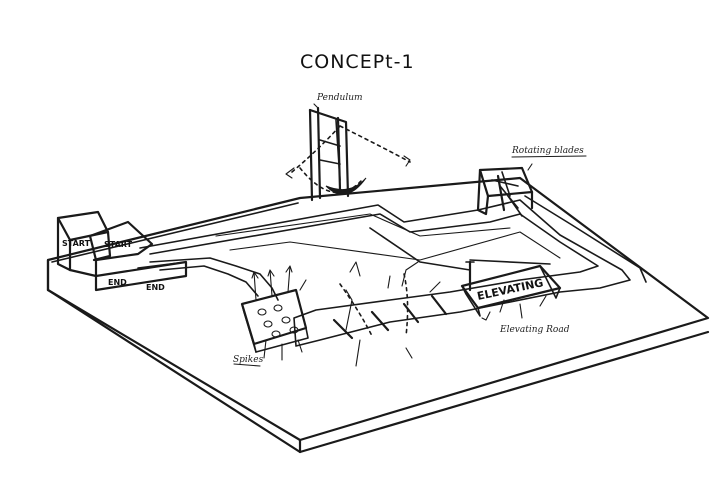 The width and height of the screenshot is (710, 494). Describe the element at coordinates (117, 282) in the screenshot. I see `end-label-1: END` at that location.